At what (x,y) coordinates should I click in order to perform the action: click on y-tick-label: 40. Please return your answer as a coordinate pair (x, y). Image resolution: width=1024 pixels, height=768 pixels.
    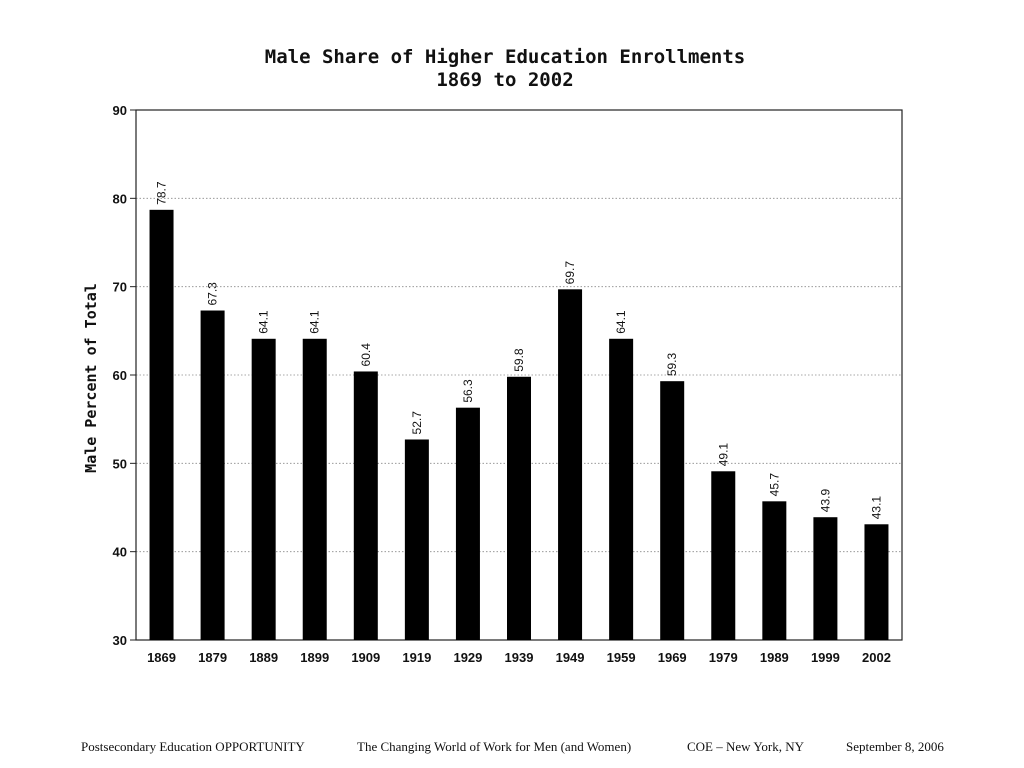
    Looking at the image, I should click on (120, 552).